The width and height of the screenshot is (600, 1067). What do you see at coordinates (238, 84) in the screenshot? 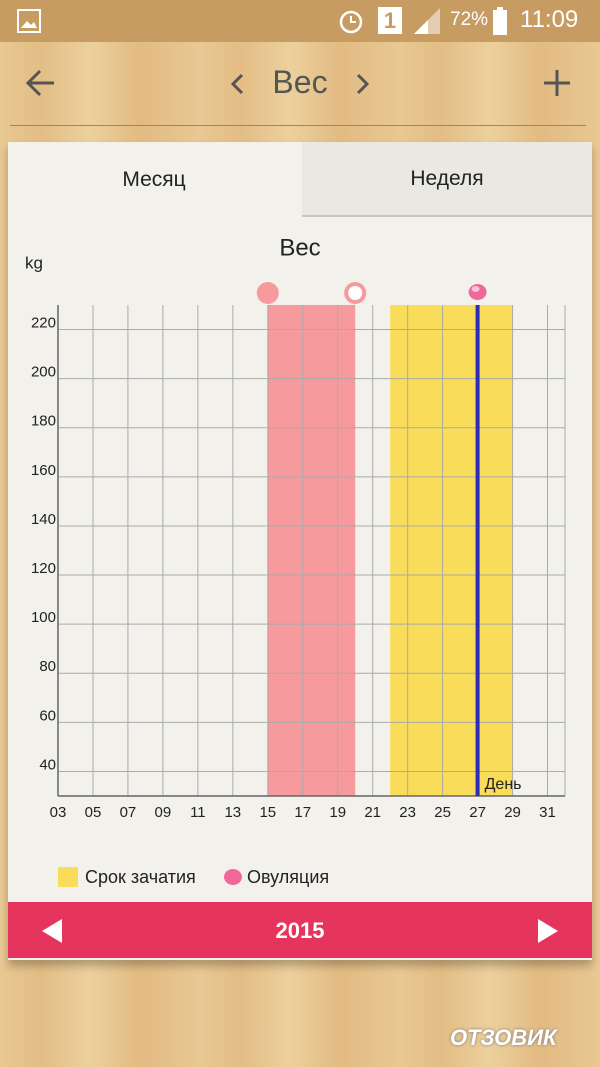
I see `prev-button` at bounding box center [238, 84].